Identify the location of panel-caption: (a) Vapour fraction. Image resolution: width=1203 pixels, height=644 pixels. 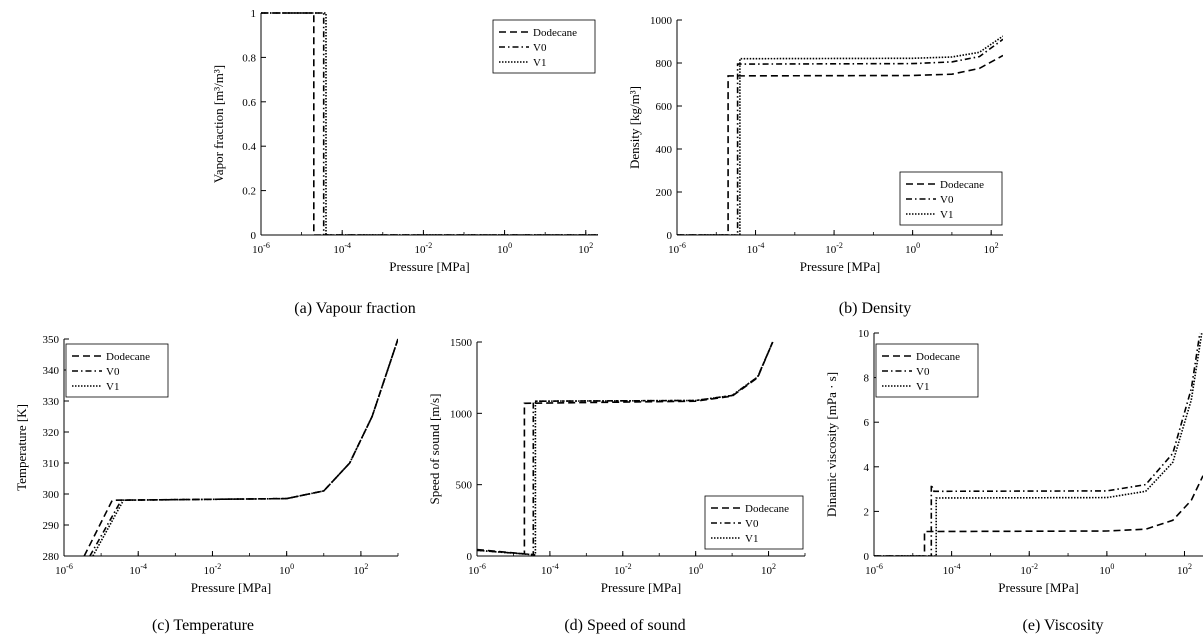
(354, 308).